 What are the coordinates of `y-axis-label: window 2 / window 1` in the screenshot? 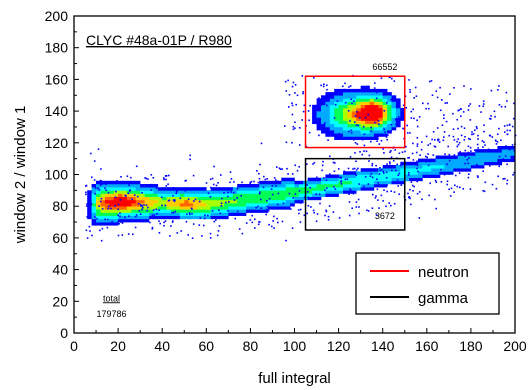 It's located at (20, 175).